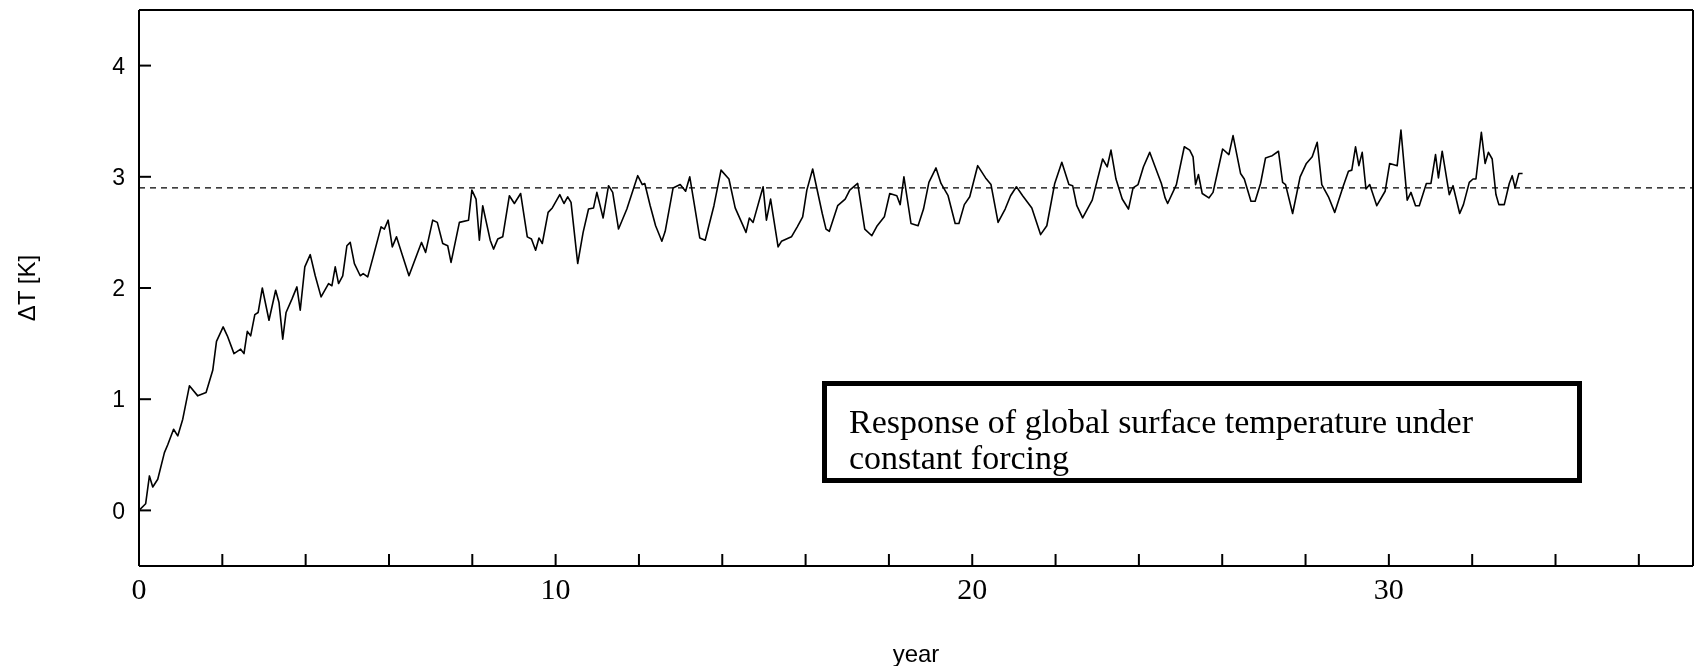  Describe the element at coordinates (118, 399) in the screenshot. I see `y-tick-label: 1` at that location.